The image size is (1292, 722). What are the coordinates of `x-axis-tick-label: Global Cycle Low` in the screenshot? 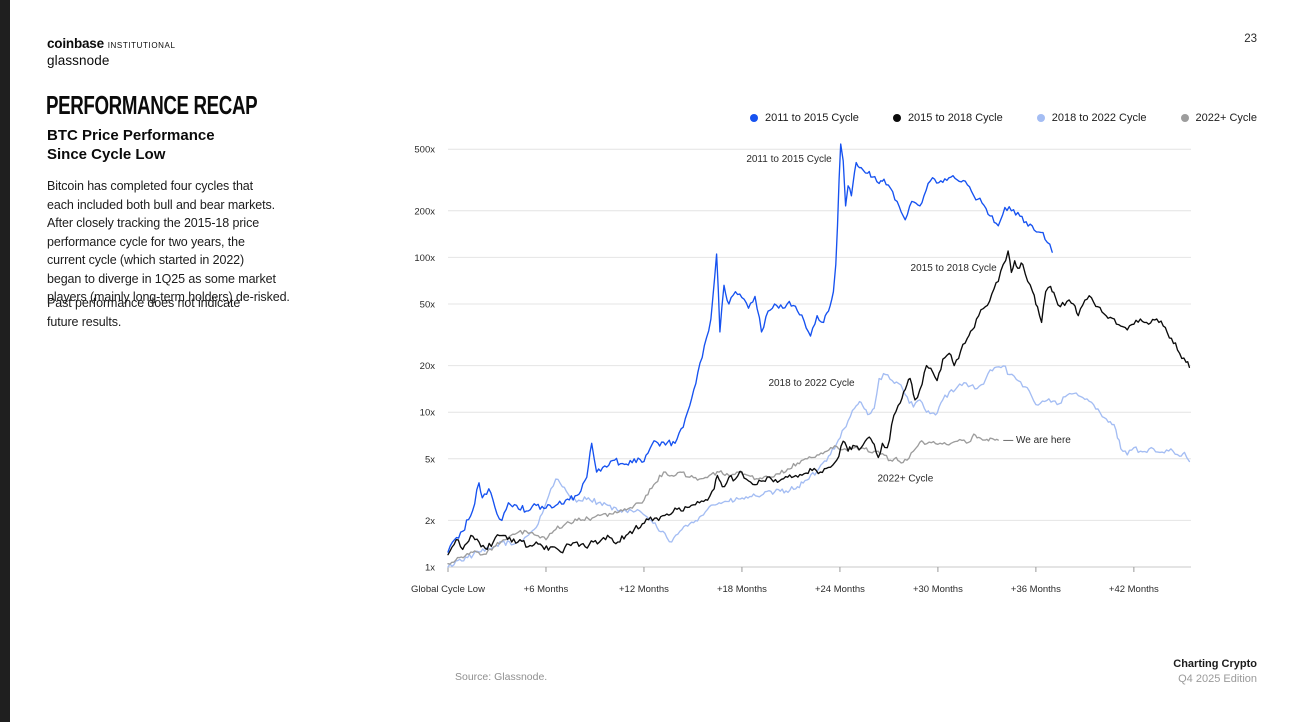 It's located at (448, 589).